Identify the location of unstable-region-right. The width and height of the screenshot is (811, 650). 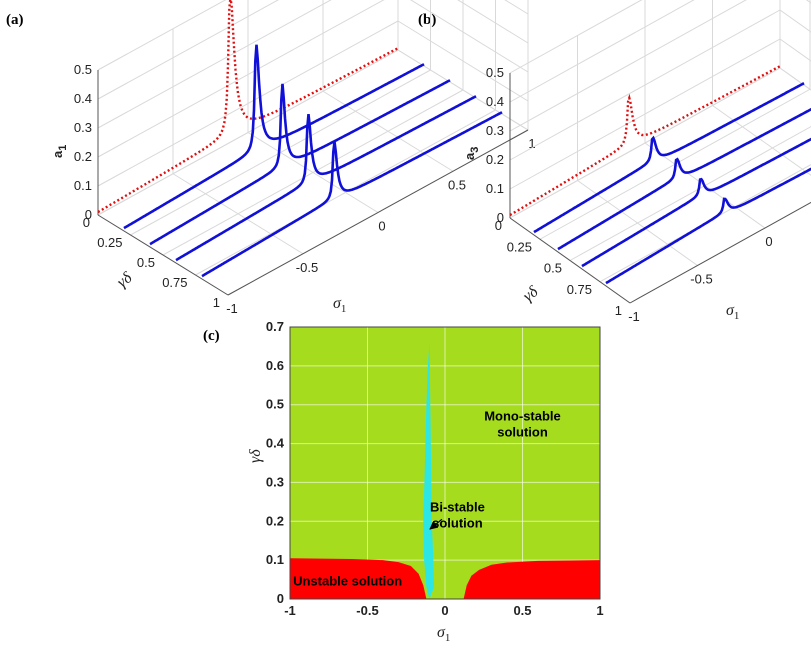
(531, 579).